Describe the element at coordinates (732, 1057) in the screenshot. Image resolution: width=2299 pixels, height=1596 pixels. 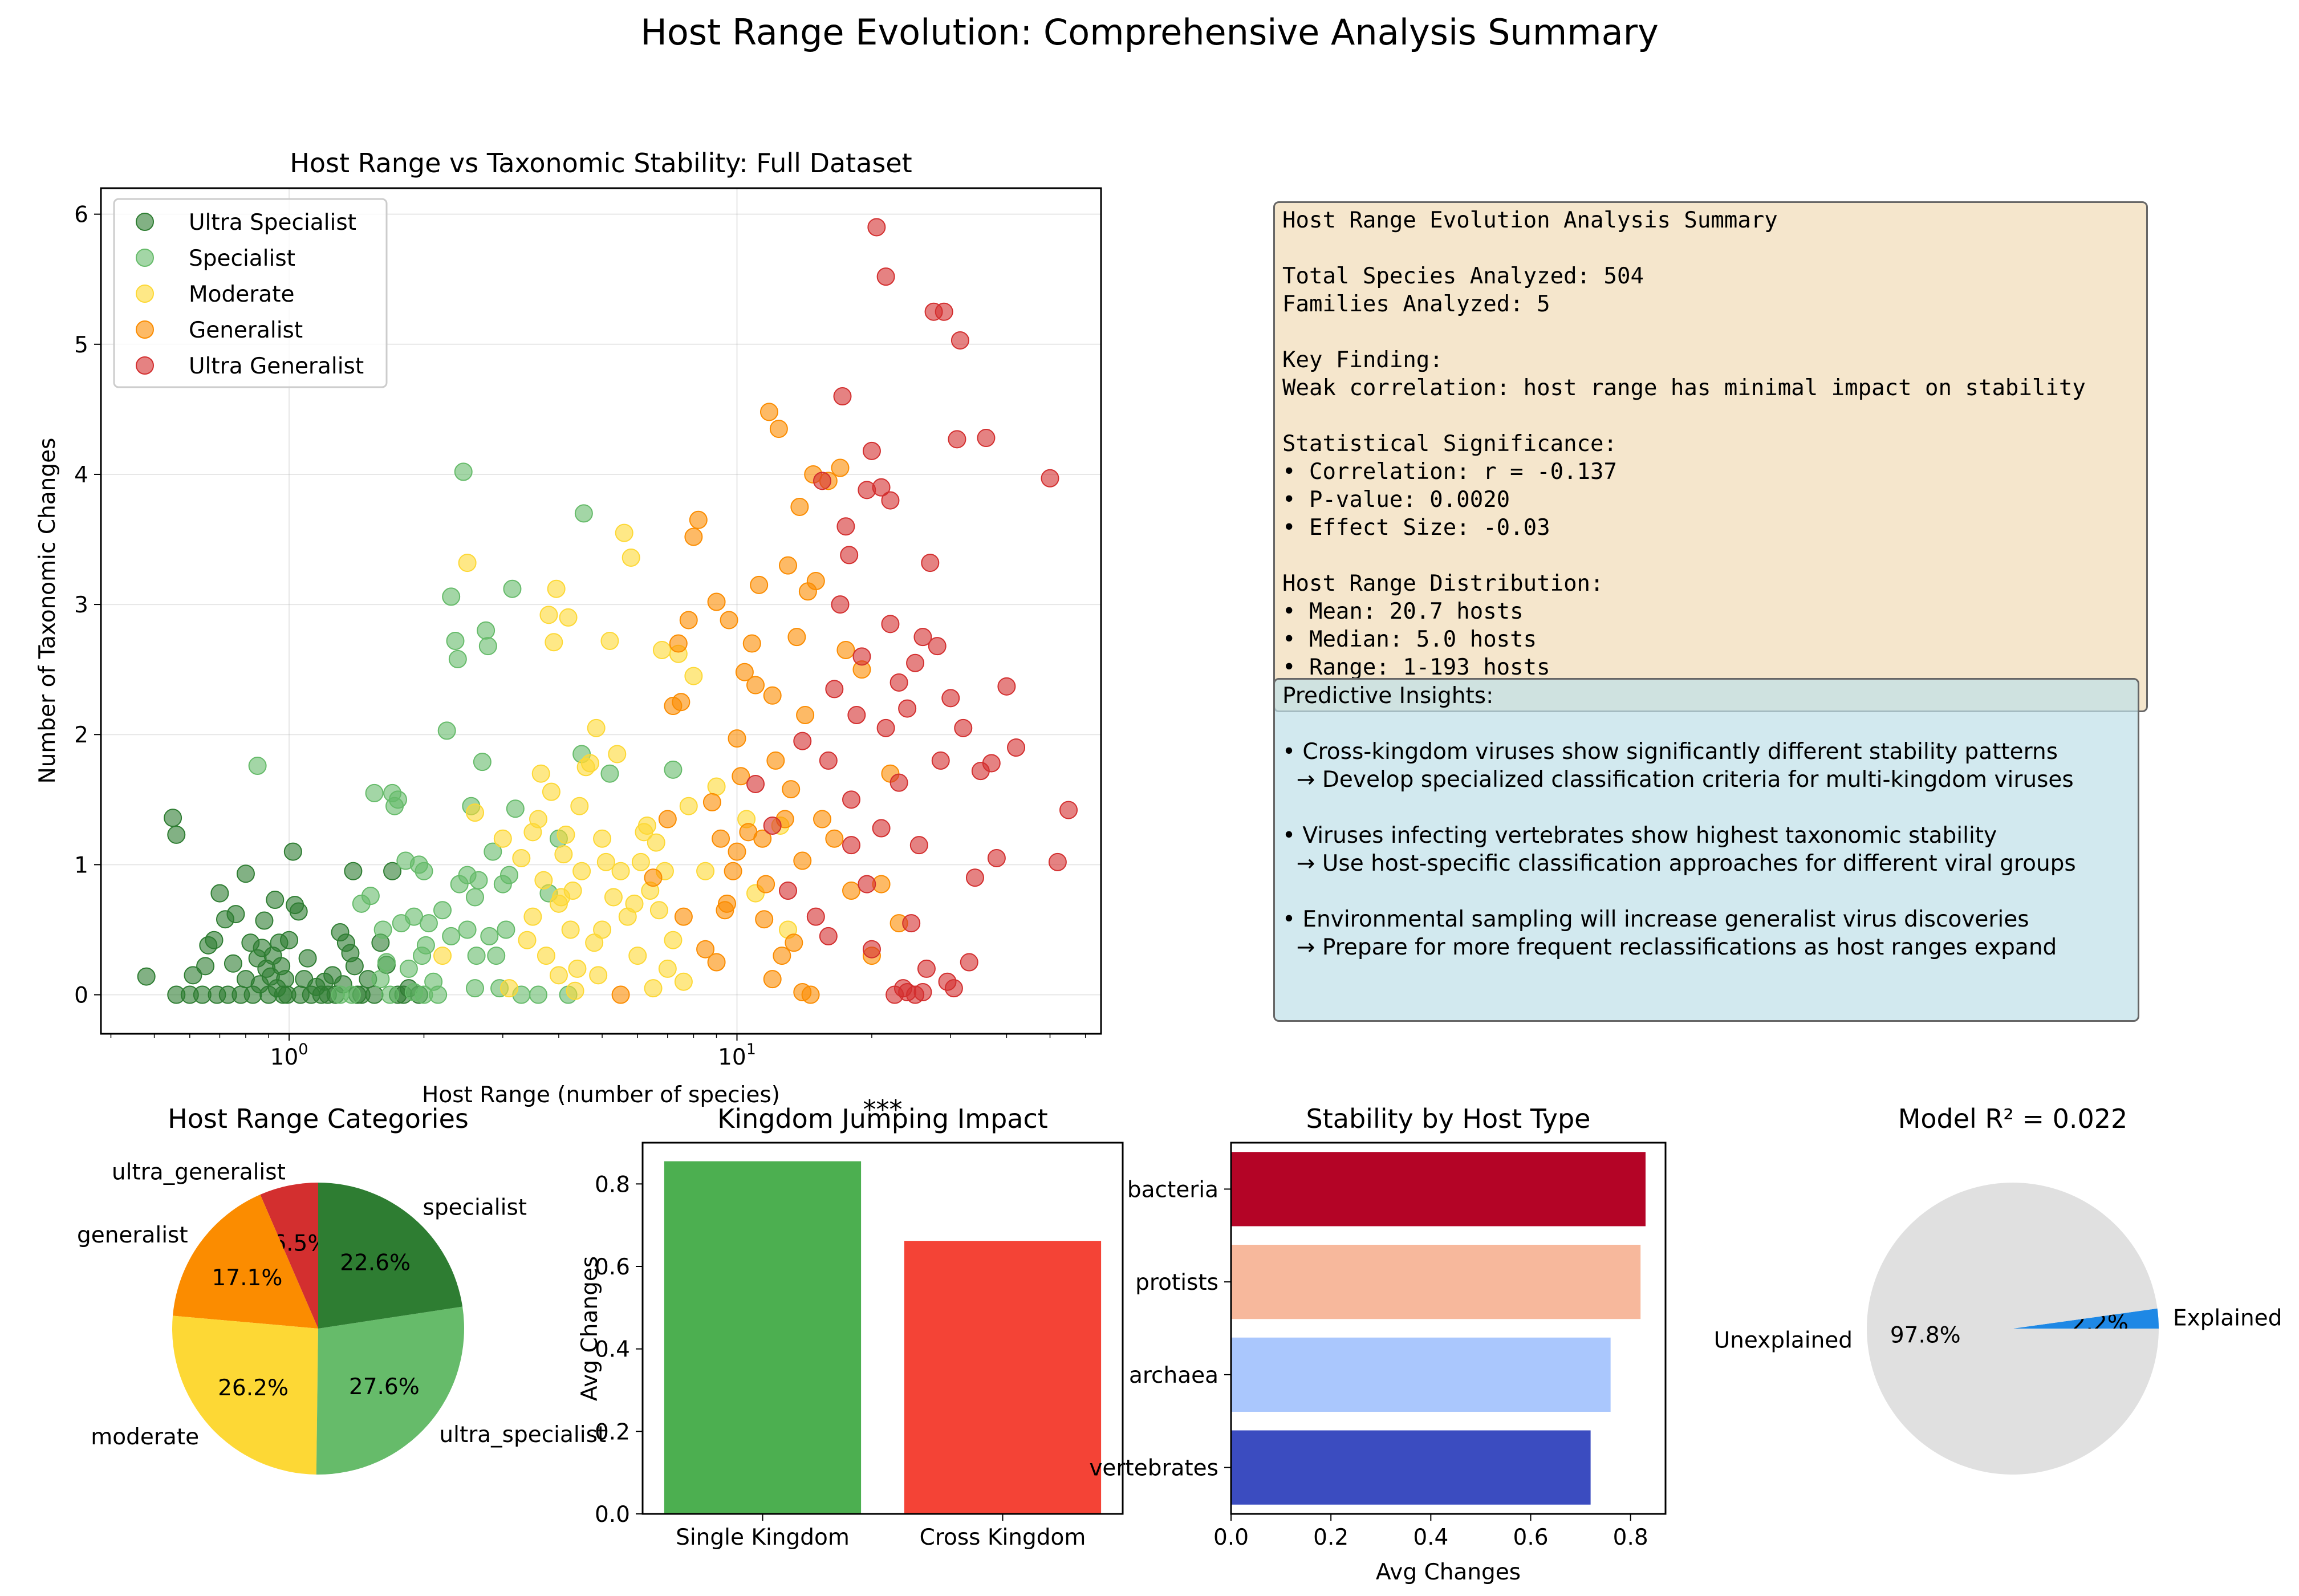
I see `x-tick-base: 10` at that location.